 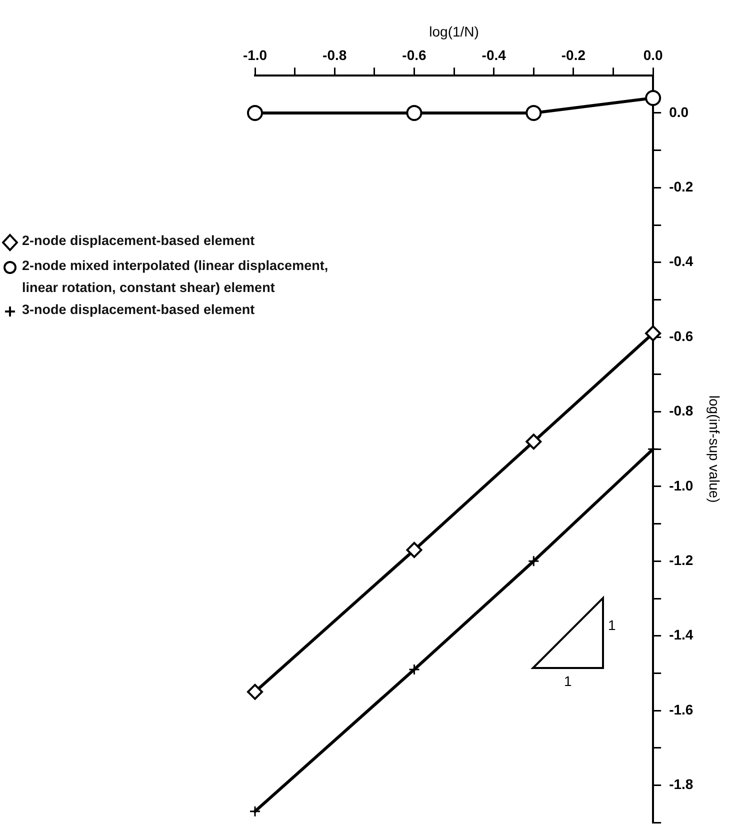 I want to click on x-axis-title: log(1/N), so click(x=454, y=31).